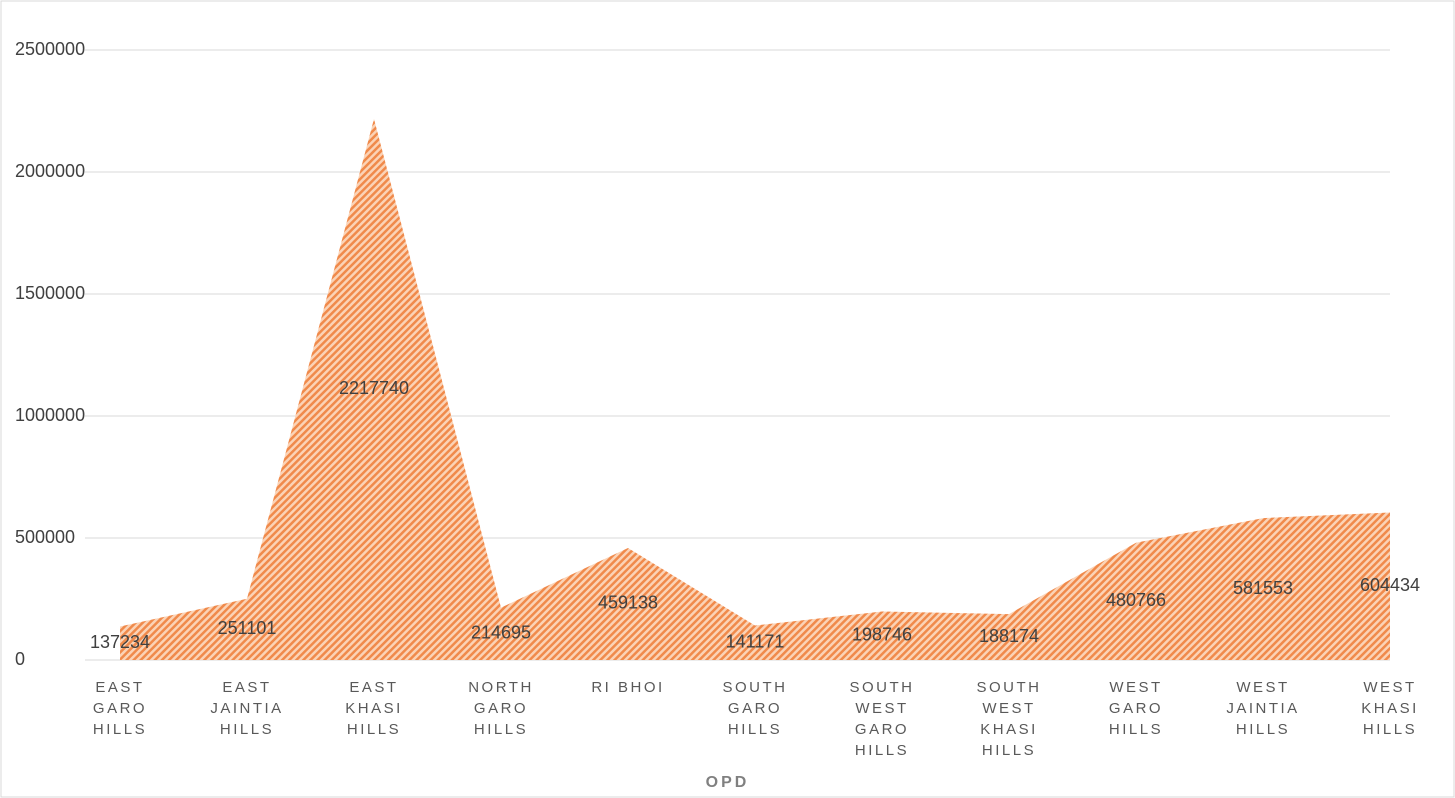  Describe the element at coordinates (50, 49) in the screenshot. I see `y-tick-label: 2500000` at that location.